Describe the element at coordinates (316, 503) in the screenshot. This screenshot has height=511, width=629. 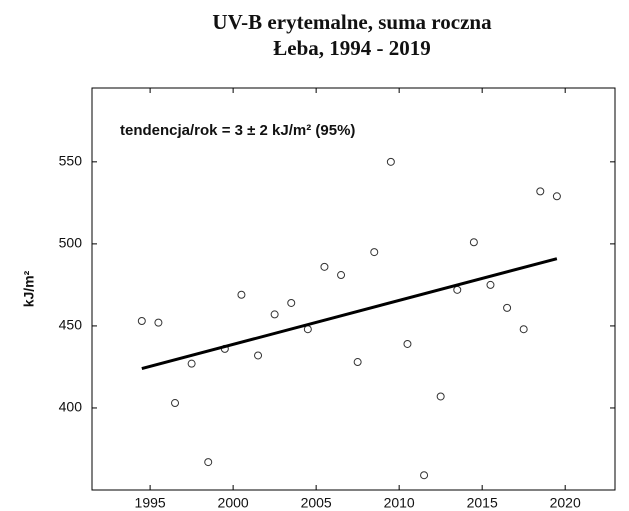
I see `x-tick-label: 2005` at that location.